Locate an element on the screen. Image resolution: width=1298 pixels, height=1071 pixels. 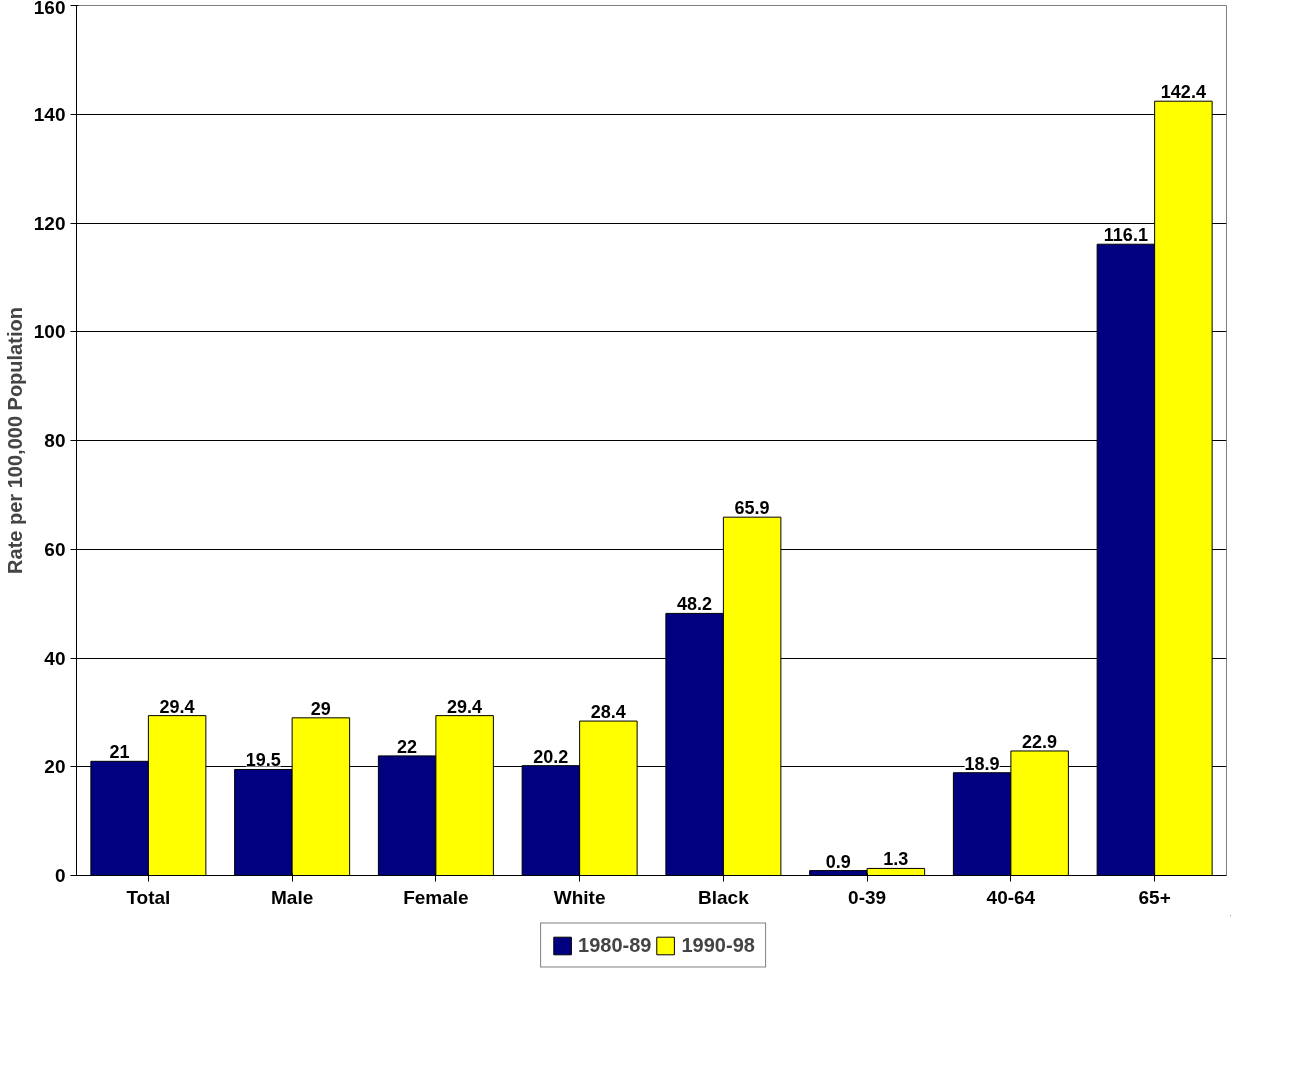
data-label: 29 is located at coordinates (320, 708).